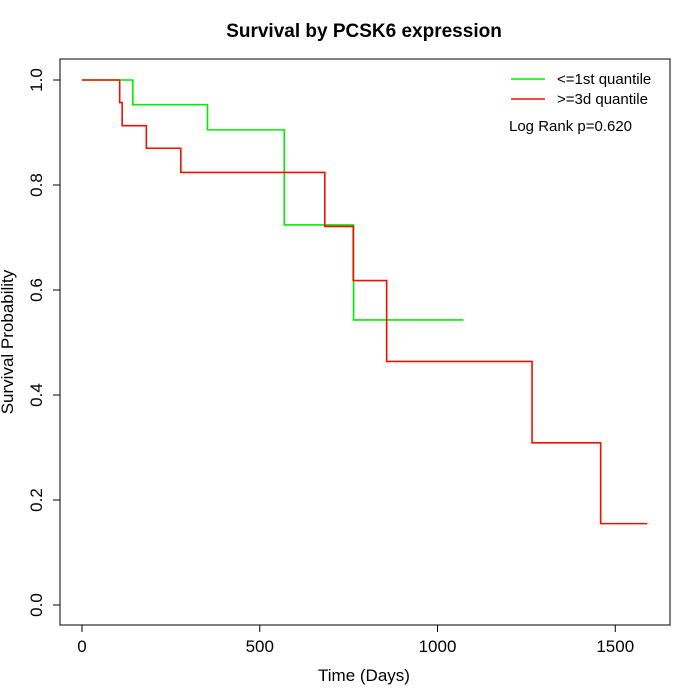  I want to click on y-axis-label: Survival Probability, so click(8, 341).